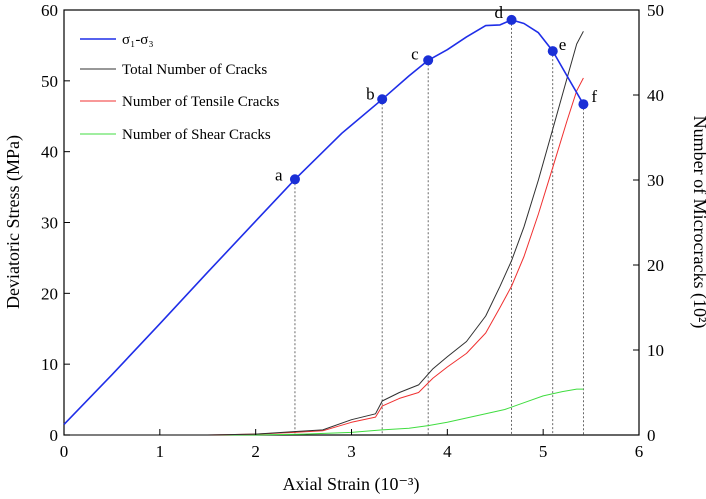 The image size is (706, 499). What do you see at coordinates (138, 40) in the screenshot?
I see `legend-text-stress: σ₁-σ₃` at bounding box center [138, 40].